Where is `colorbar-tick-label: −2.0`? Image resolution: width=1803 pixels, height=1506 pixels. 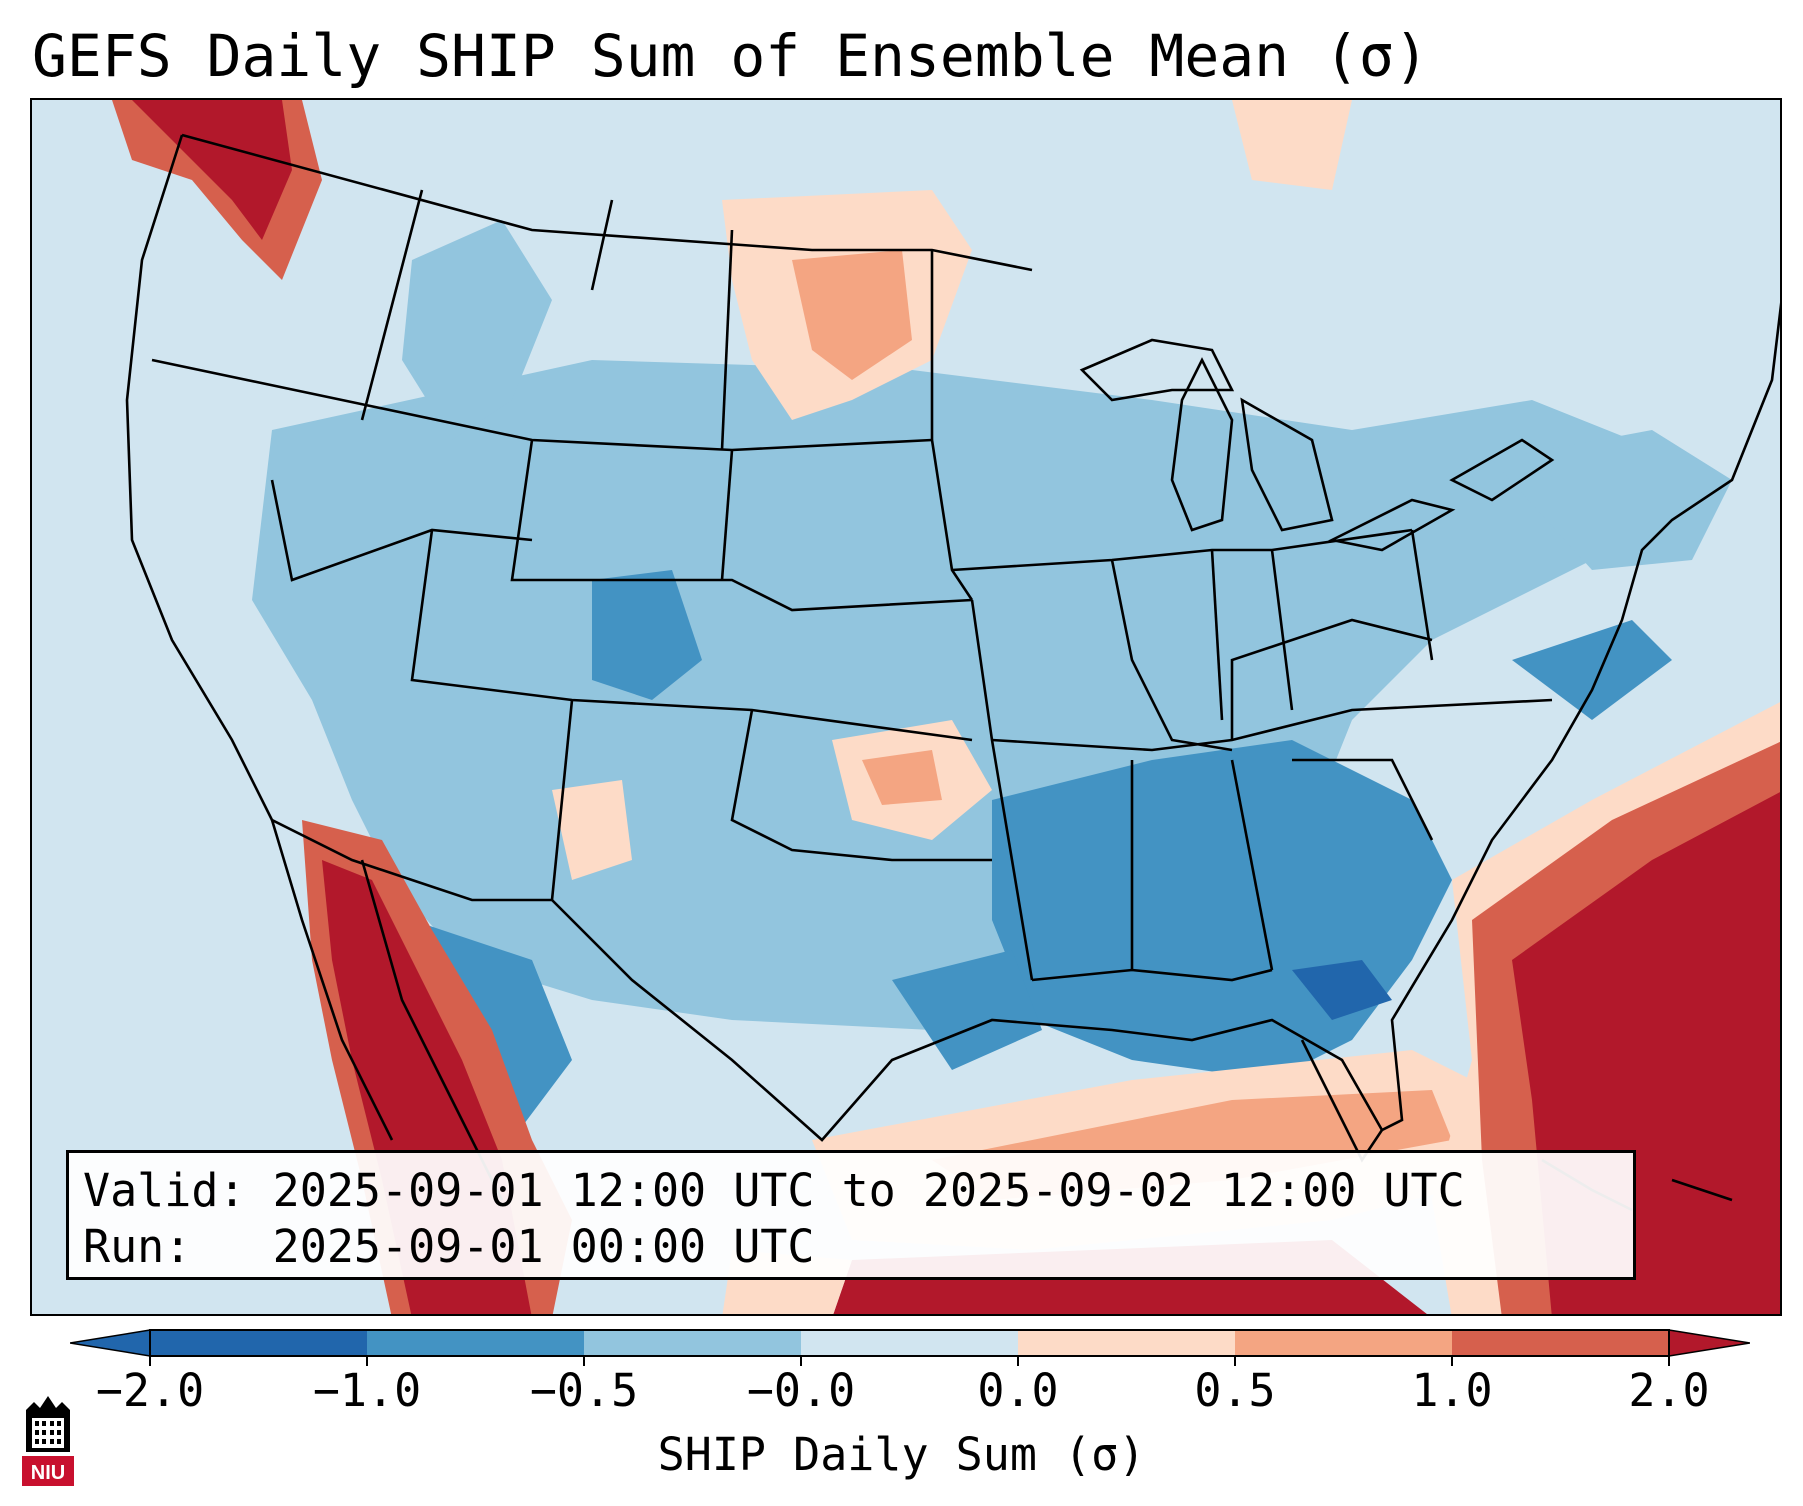 colorbar-tick-label: −2.0 is located at coordinates (150, 1390).